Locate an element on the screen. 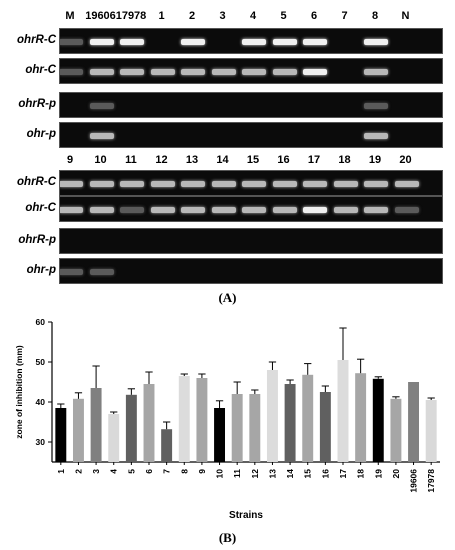 The height and width of the screenshot is (550, 455). bottom-lane-label: 17 is located at coordinates (314, 160).